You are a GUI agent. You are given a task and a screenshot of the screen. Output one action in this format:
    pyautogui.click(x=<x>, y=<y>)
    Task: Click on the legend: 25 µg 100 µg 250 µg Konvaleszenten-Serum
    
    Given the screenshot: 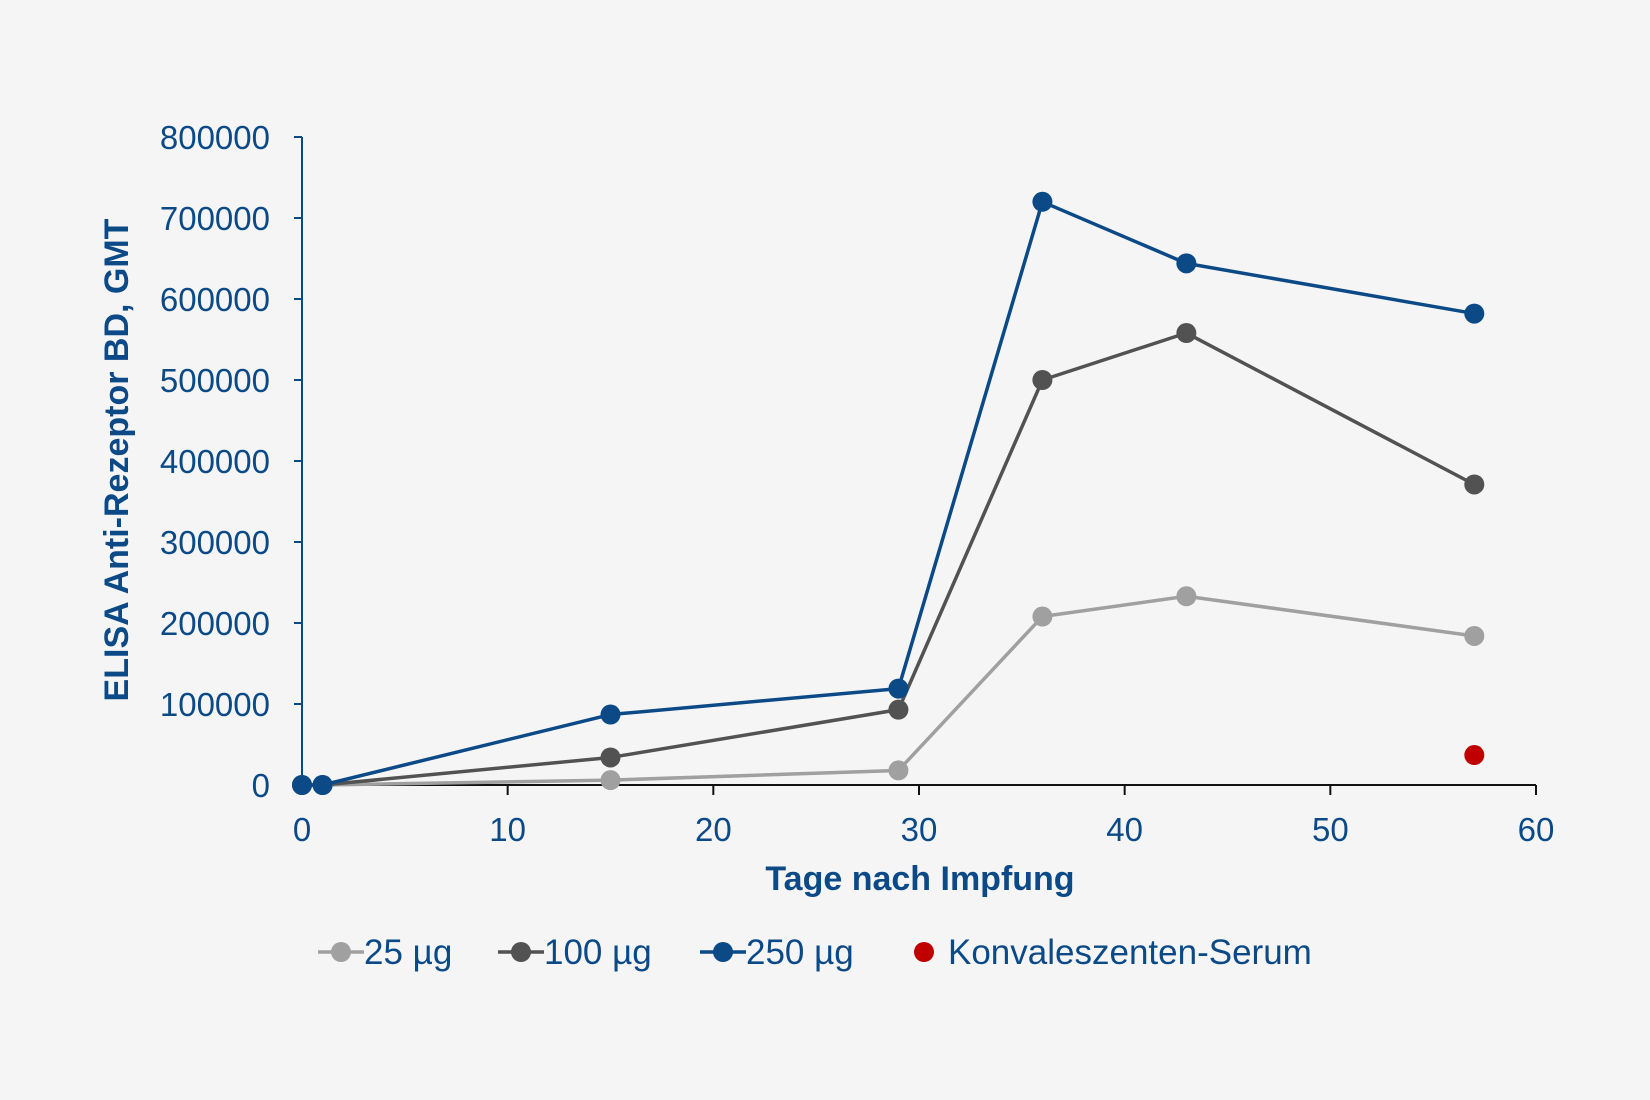 What is the action you would take?
    pyautogui.click(x=815, y=952)
    